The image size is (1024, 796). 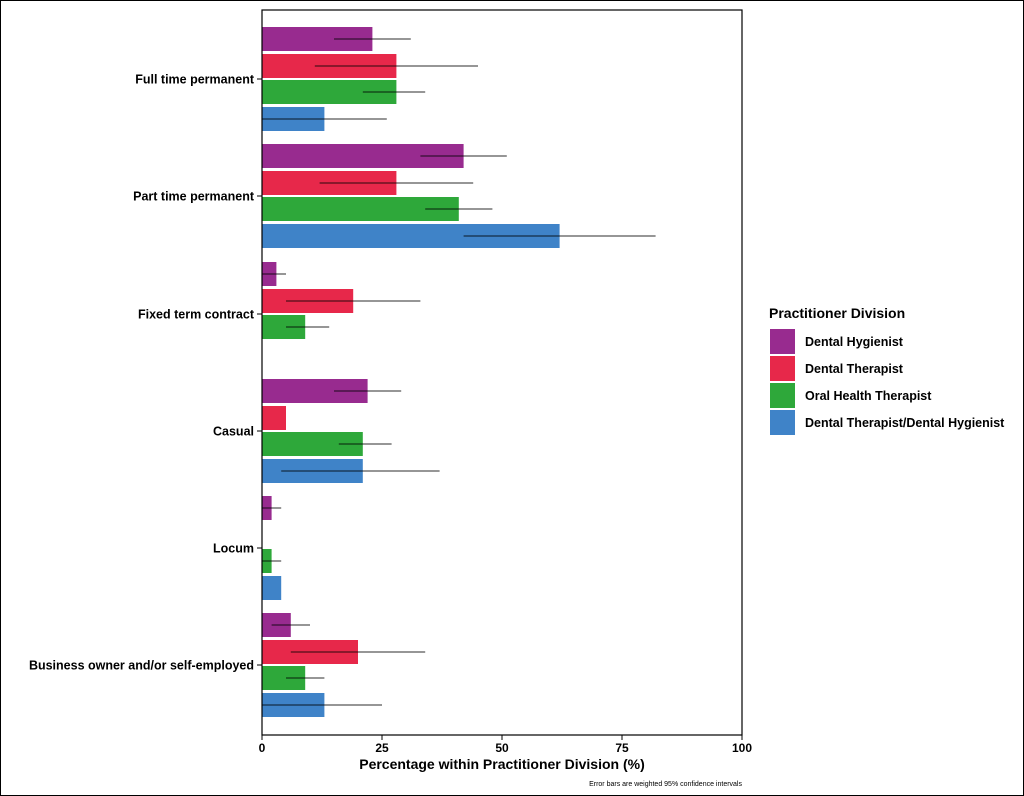 What do you see at coordinates (622, 748) in the screenshot?
I see `x-tick-label-3: 75` at bounding box center [622, 748].